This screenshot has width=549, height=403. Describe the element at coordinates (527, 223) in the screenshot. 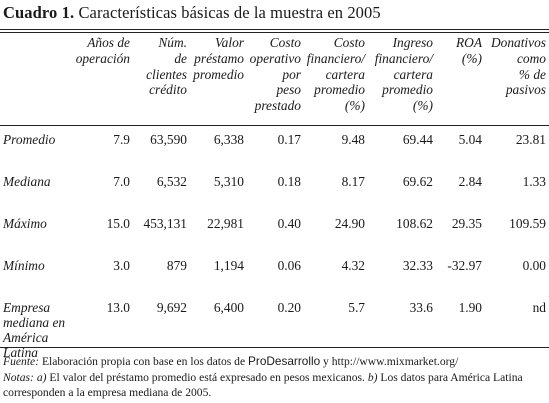

I see `table-cell: 109.59` at that location.